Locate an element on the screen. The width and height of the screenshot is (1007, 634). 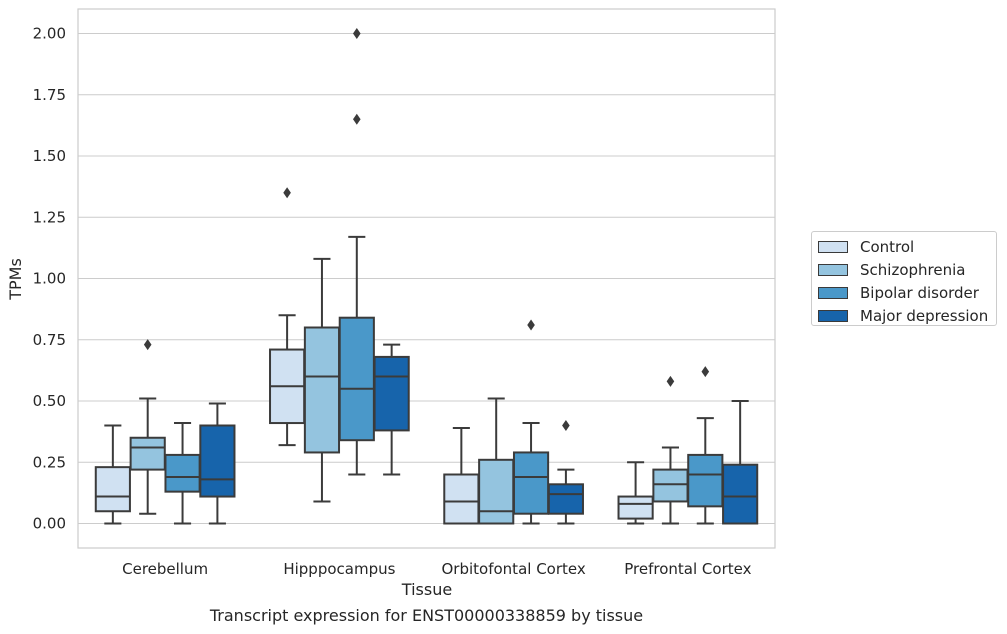
y-tick-label: 0.50 is located at coordinates (49, 401).